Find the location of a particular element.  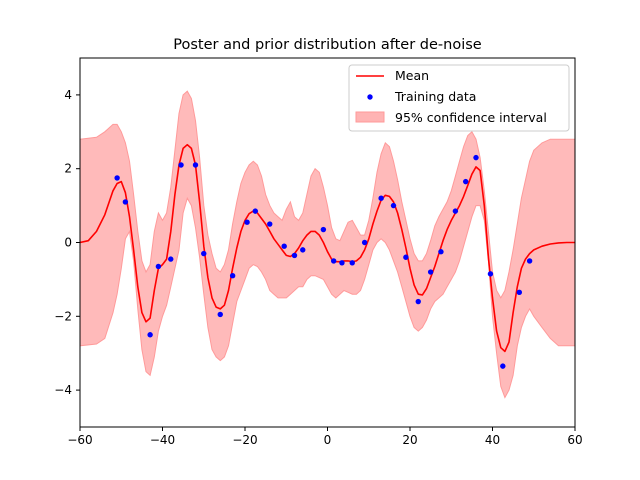

y-axis-ticks: −4 −2 0 2 4 is located at coordinates (67, 242).